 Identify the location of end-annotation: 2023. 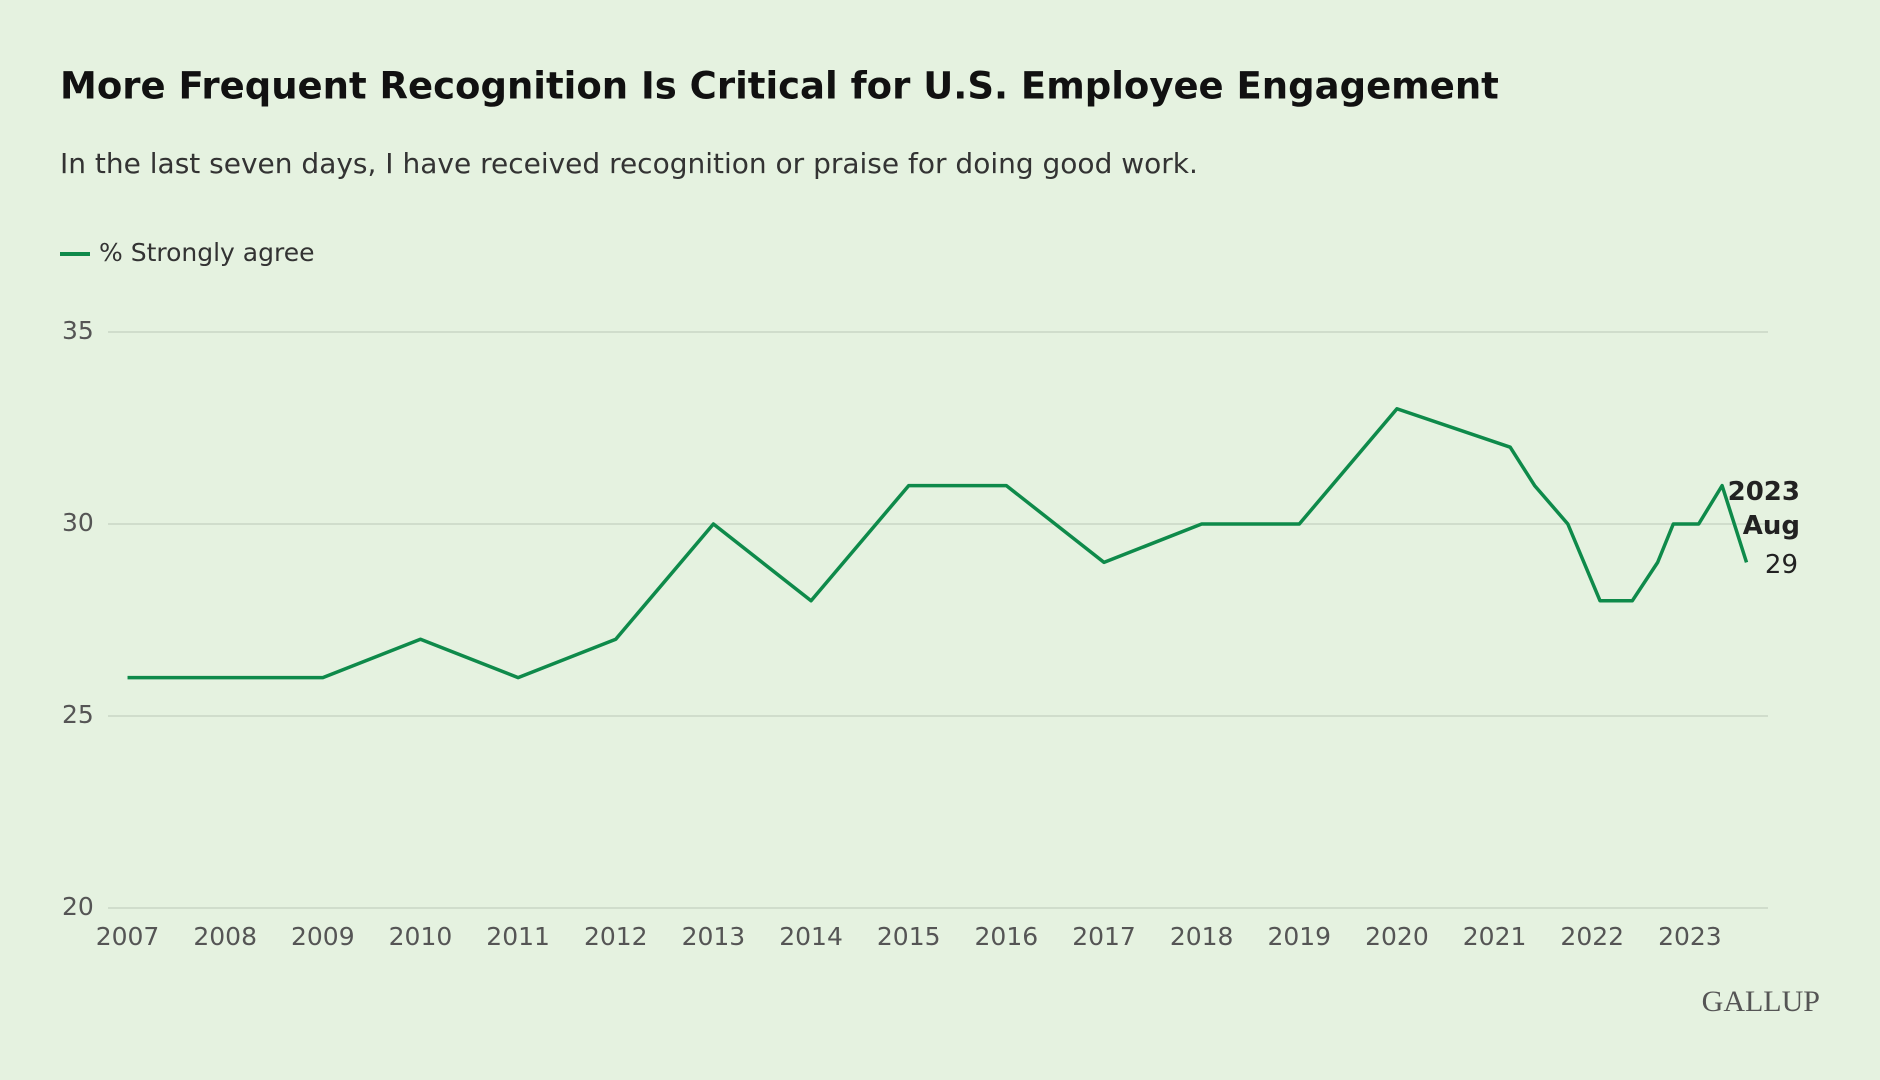
(1764, 492).